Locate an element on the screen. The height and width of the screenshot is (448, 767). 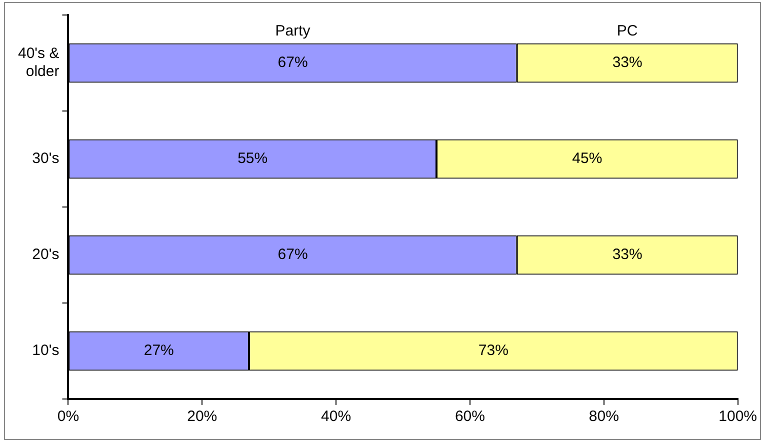
y-tick-label: 10's is located at coordinates (46, 351).